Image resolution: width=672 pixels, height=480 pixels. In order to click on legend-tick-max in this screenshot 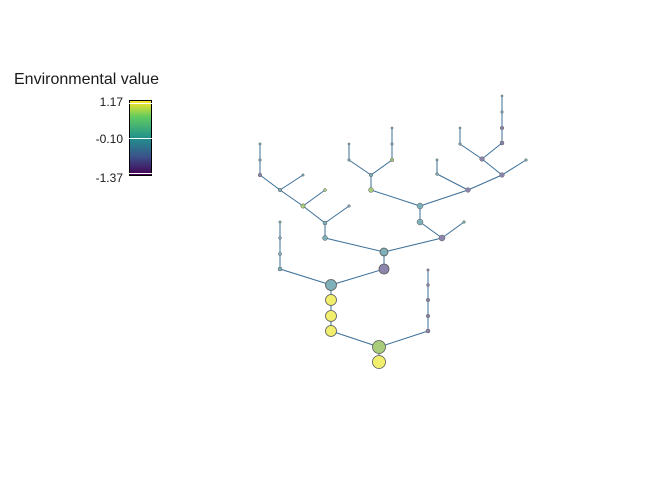, I will do `click(140, 103)`.